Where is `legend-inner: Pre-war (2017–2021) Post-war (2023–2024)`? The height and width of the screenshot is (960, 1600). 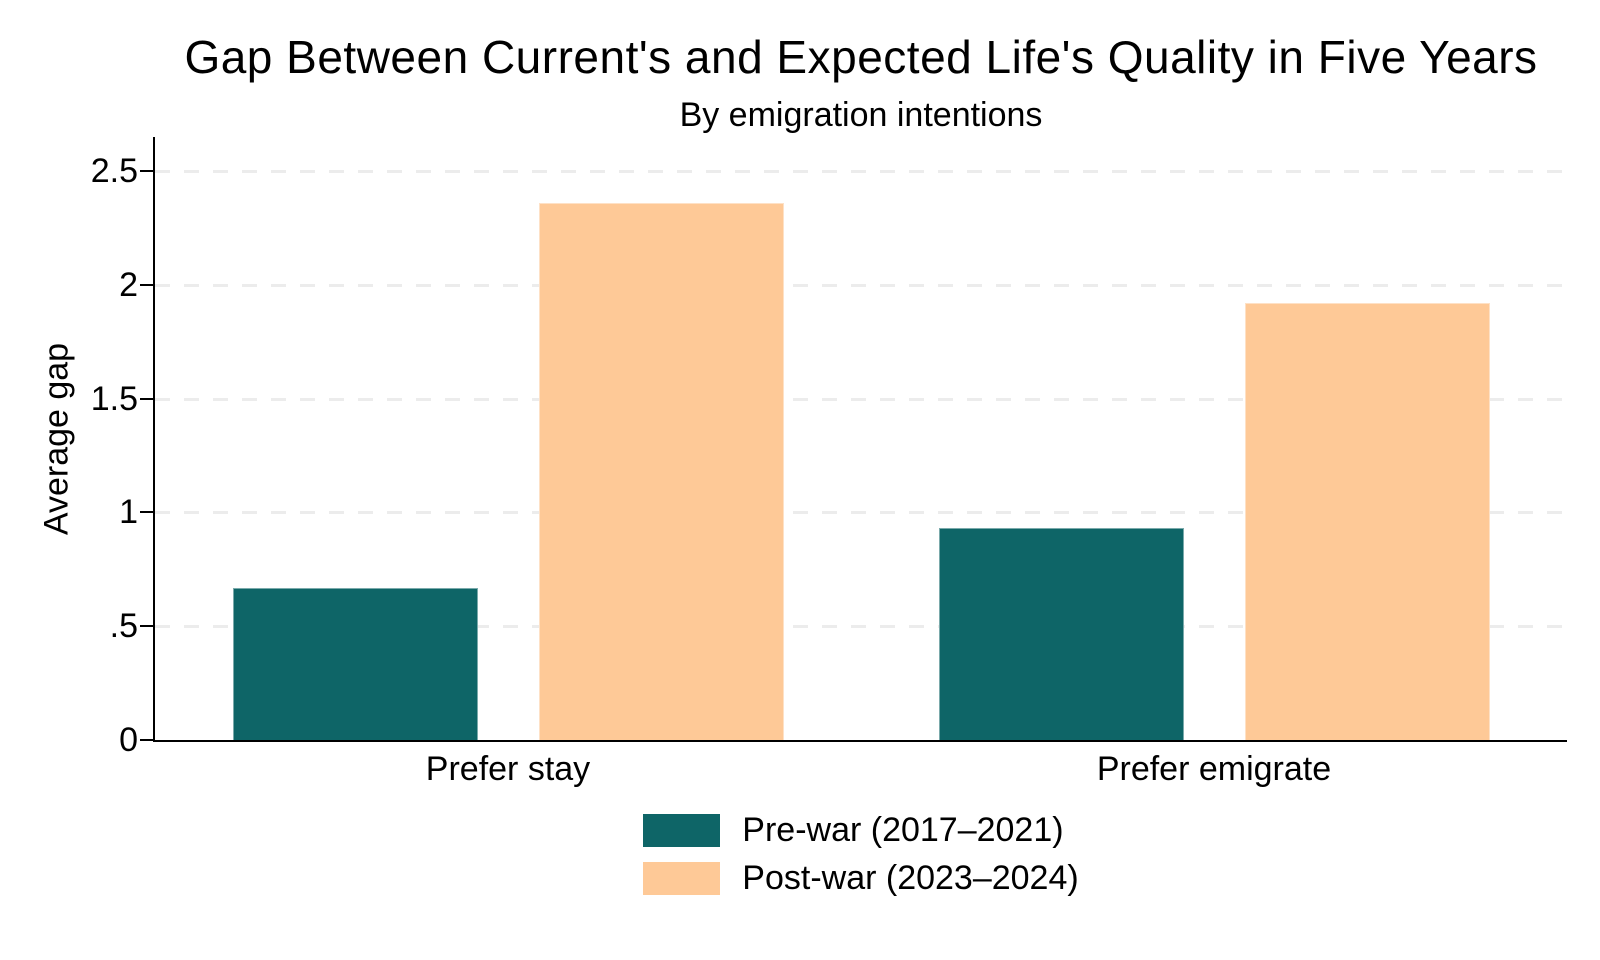 legend-inner: Pre-war (2017–2021) Post-war (2023–2024) is located at coordinates (861, 854).